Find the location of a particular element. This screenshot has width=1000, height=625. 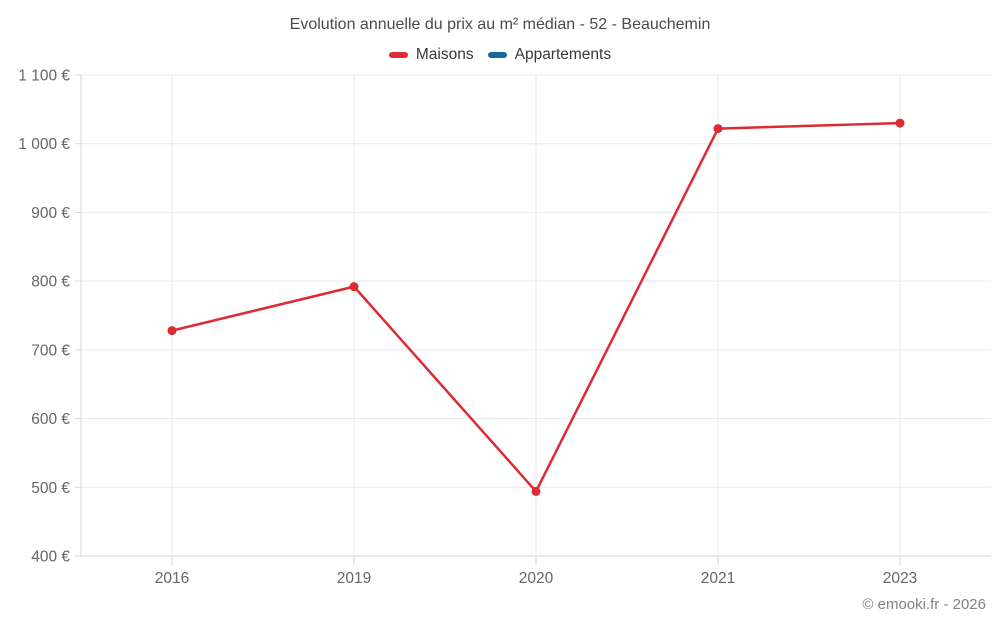

legend-item-label: Maisons is located at coordinates (444, 54).